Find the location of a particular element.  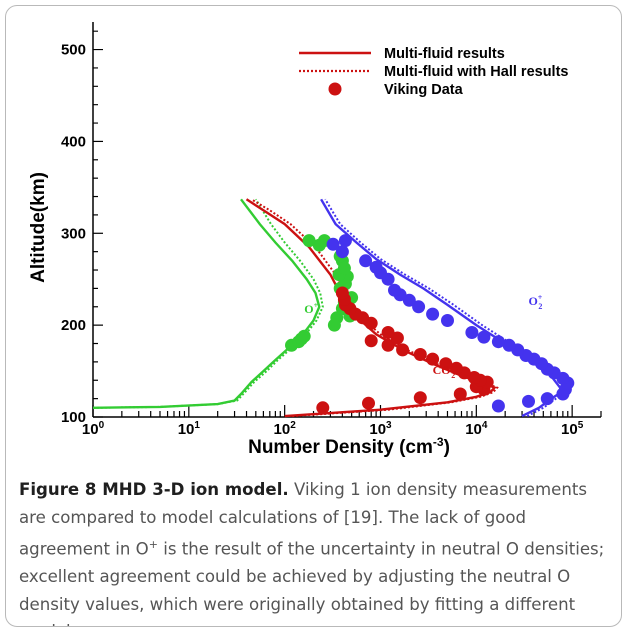

x-tick-label: 10² is located at coordinates (285, 429).